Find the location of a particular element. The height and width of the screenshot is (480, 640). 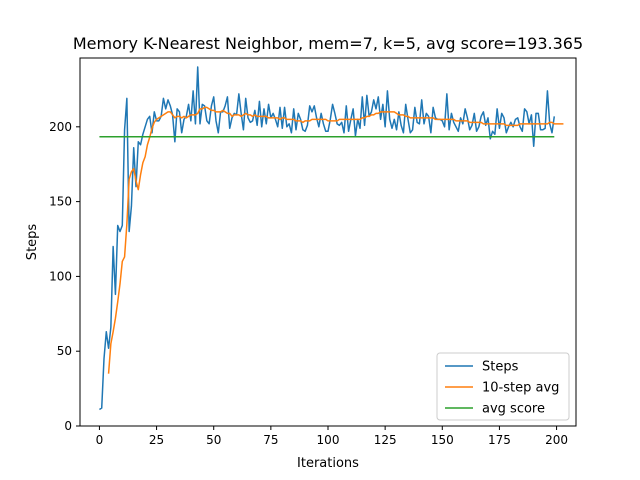

x-tick-label: 75 is located at coordinates (270, 440).